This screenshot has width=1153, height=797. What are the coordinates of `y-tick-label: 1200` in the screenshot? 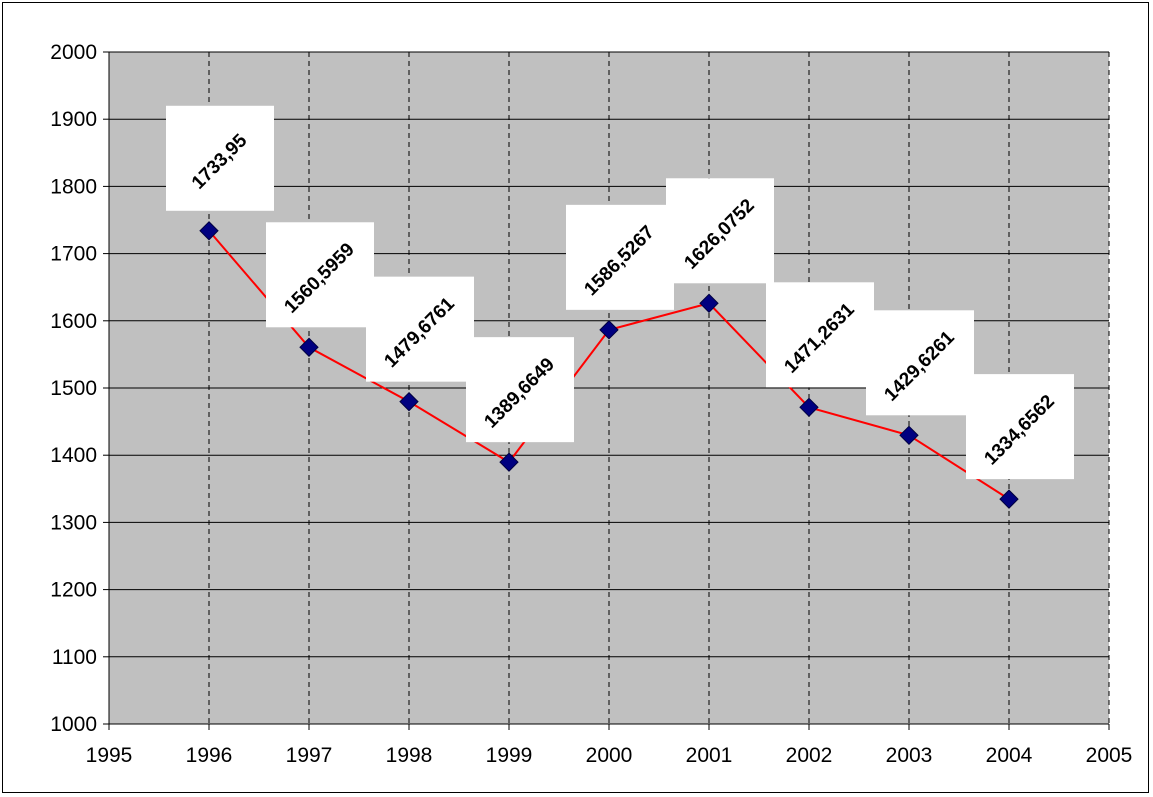 It's located at (73, 590).